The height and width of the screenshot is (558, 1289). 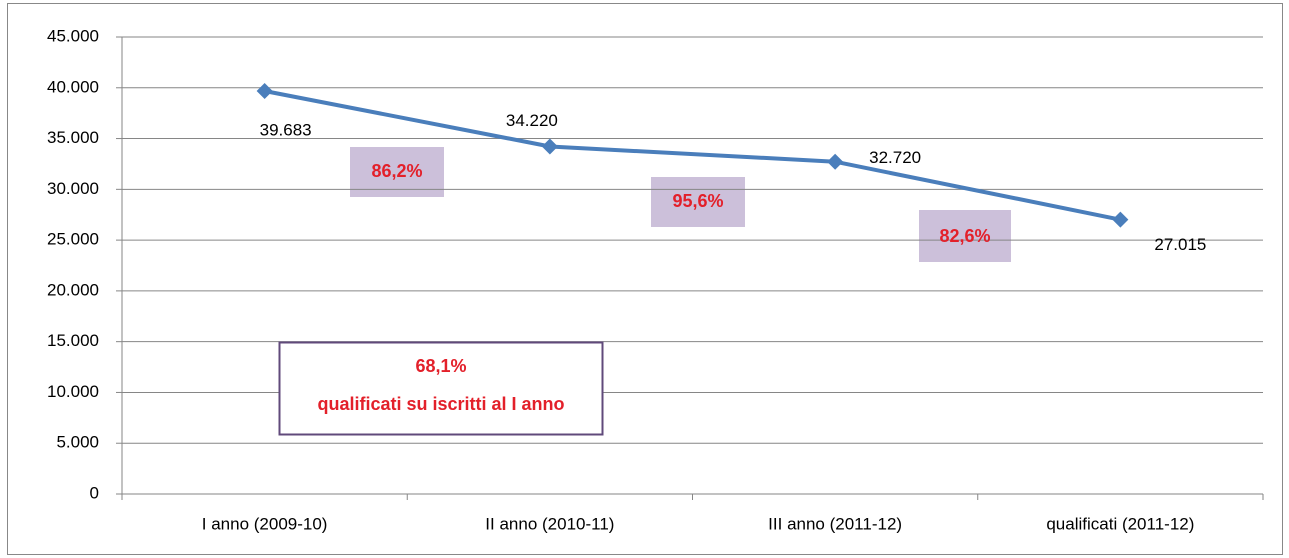 What do you see at coordinates (77, 442) in the screenshot?
I see `y-tick-label: 5.000` at bounding box center [77, 442].